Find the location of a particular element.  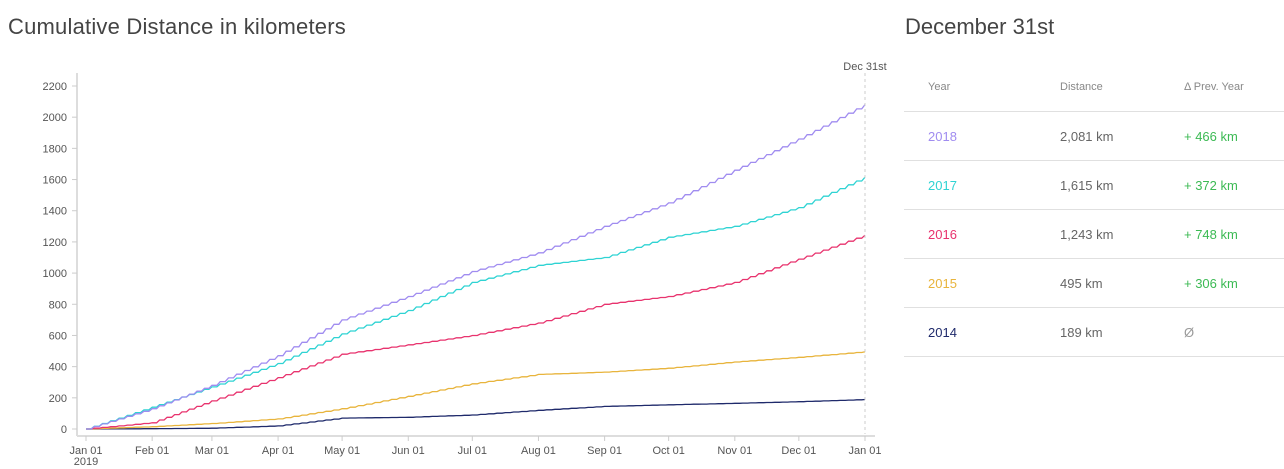

year-cell: 2015 is located at coordinates (970, 283).